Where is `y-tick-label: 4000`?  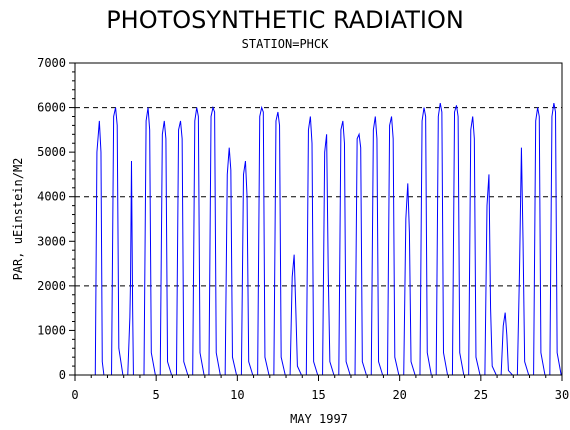
y-tick-label: 4000 is located at coordinates (51, 197).